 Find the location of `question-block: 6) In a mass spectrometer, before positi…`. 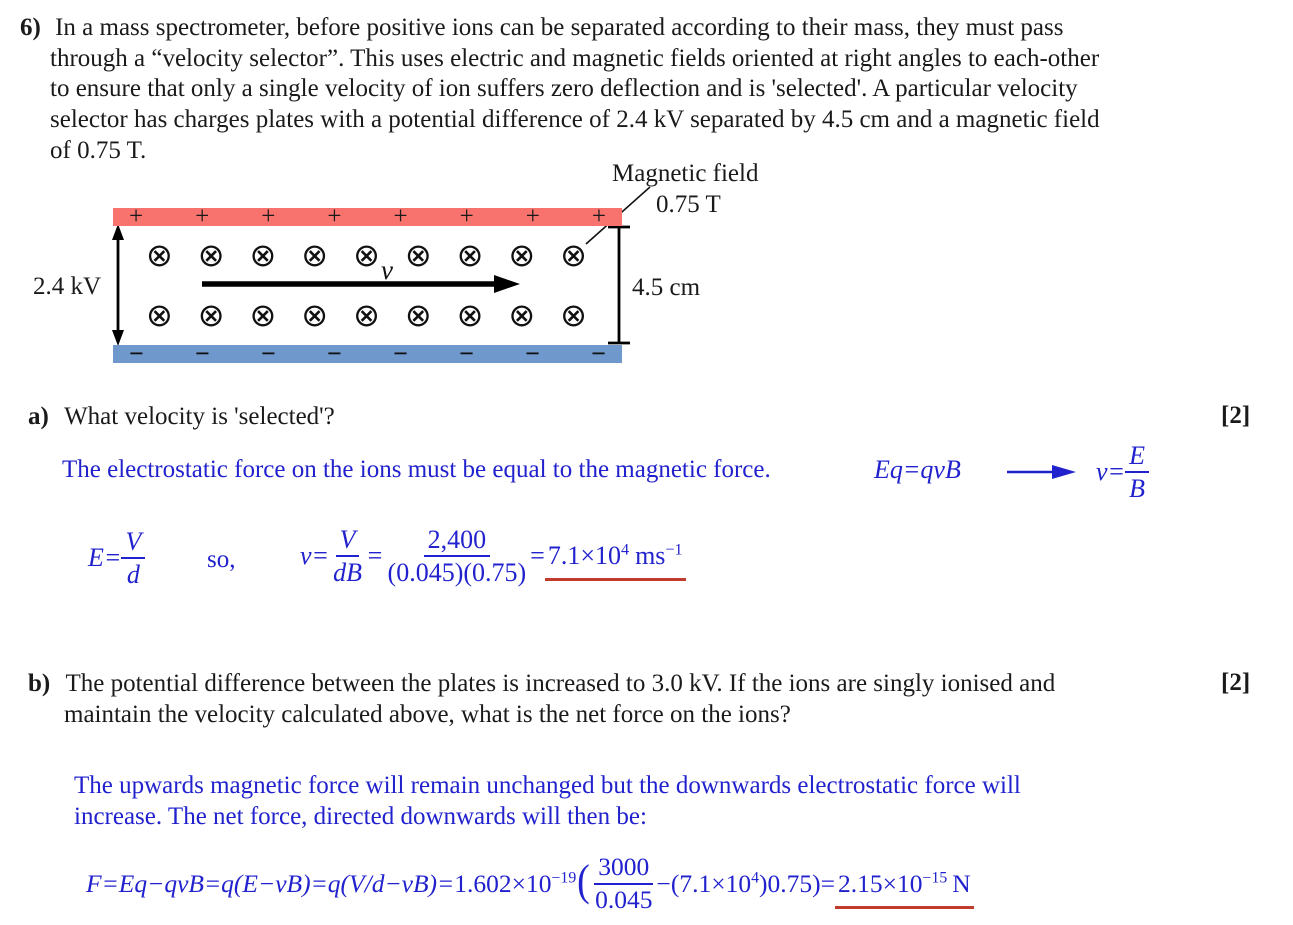

question-block: 6) In a mass spectrometer, before positi… is located at coordinates (560, 90).